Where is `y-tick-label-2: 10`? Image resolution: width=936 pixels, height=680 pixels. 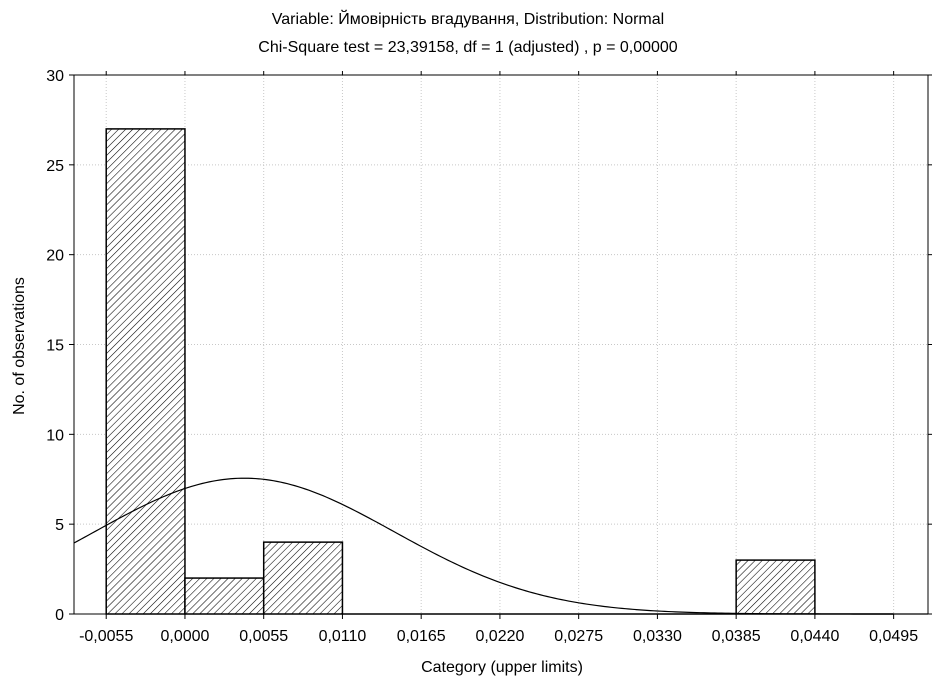
y-tick-label-2: 10 is located at coordinates (55, 435).